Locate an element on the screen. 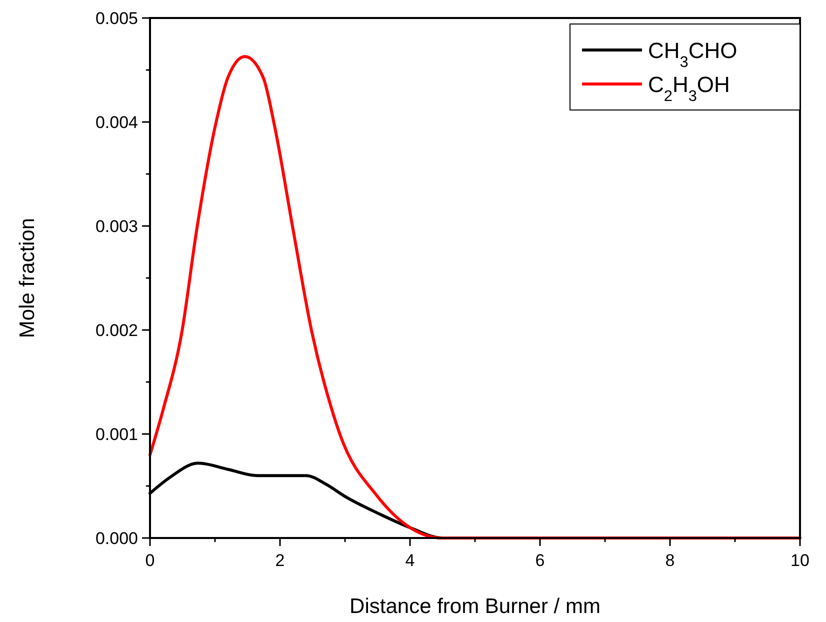  x-tick-label: 4 is located at coordinates (410, 560).